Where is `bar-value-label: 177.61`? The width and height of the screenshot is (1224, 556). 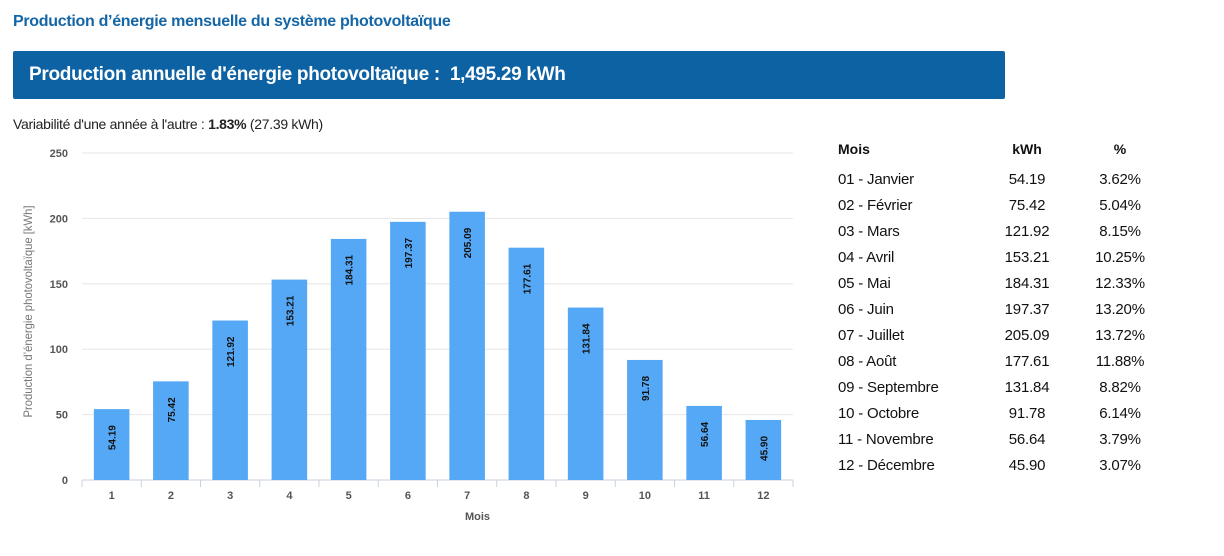
bar-value-label: 177.61 is located at coordinates (527, 278).